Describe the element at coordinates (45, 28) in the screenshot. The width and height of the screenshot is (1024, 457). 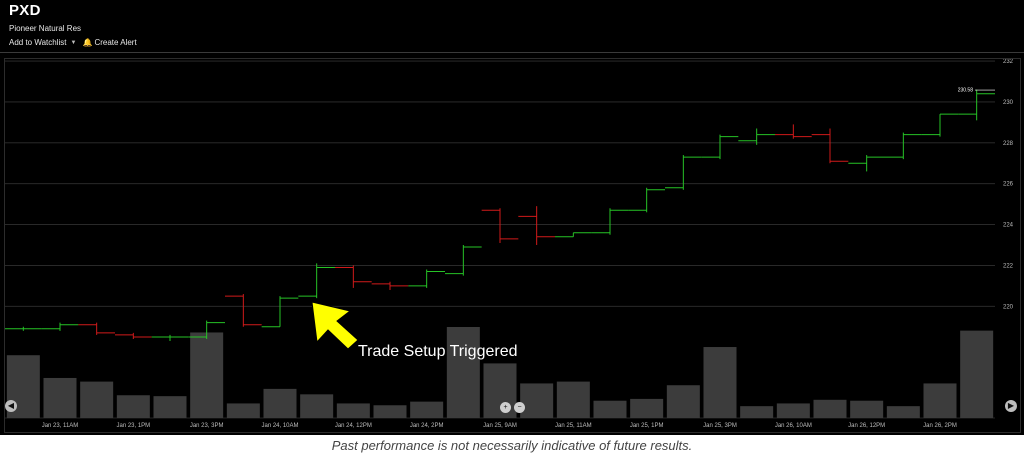
I see `company-name: Pioneer Natural Res` at that location.